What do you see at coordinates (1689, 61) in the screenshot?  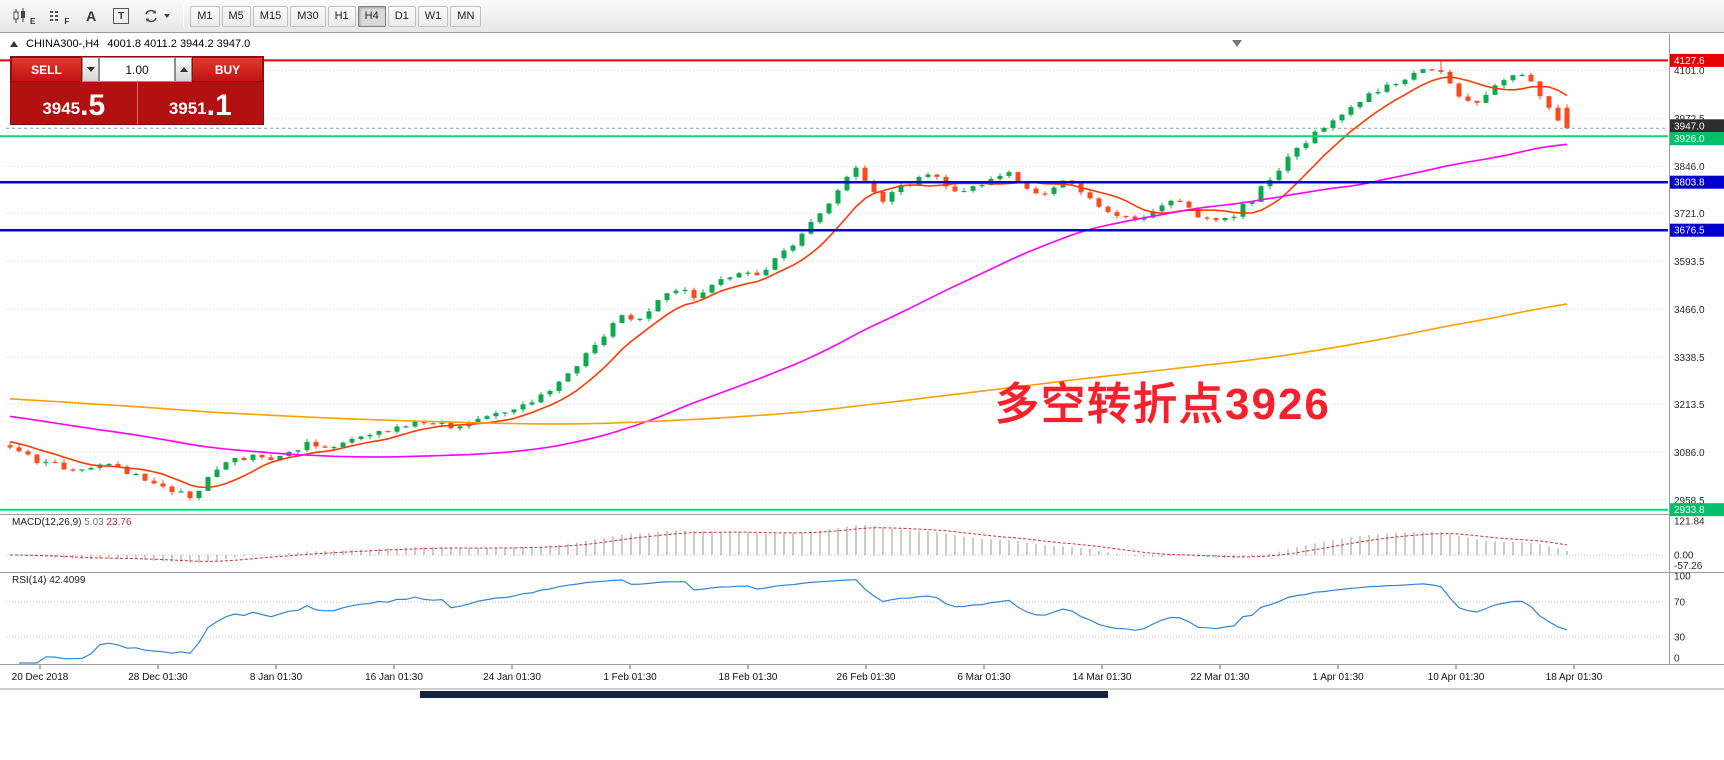 I see `svg-text: 4127.6` at bounding box center [1689, 61].